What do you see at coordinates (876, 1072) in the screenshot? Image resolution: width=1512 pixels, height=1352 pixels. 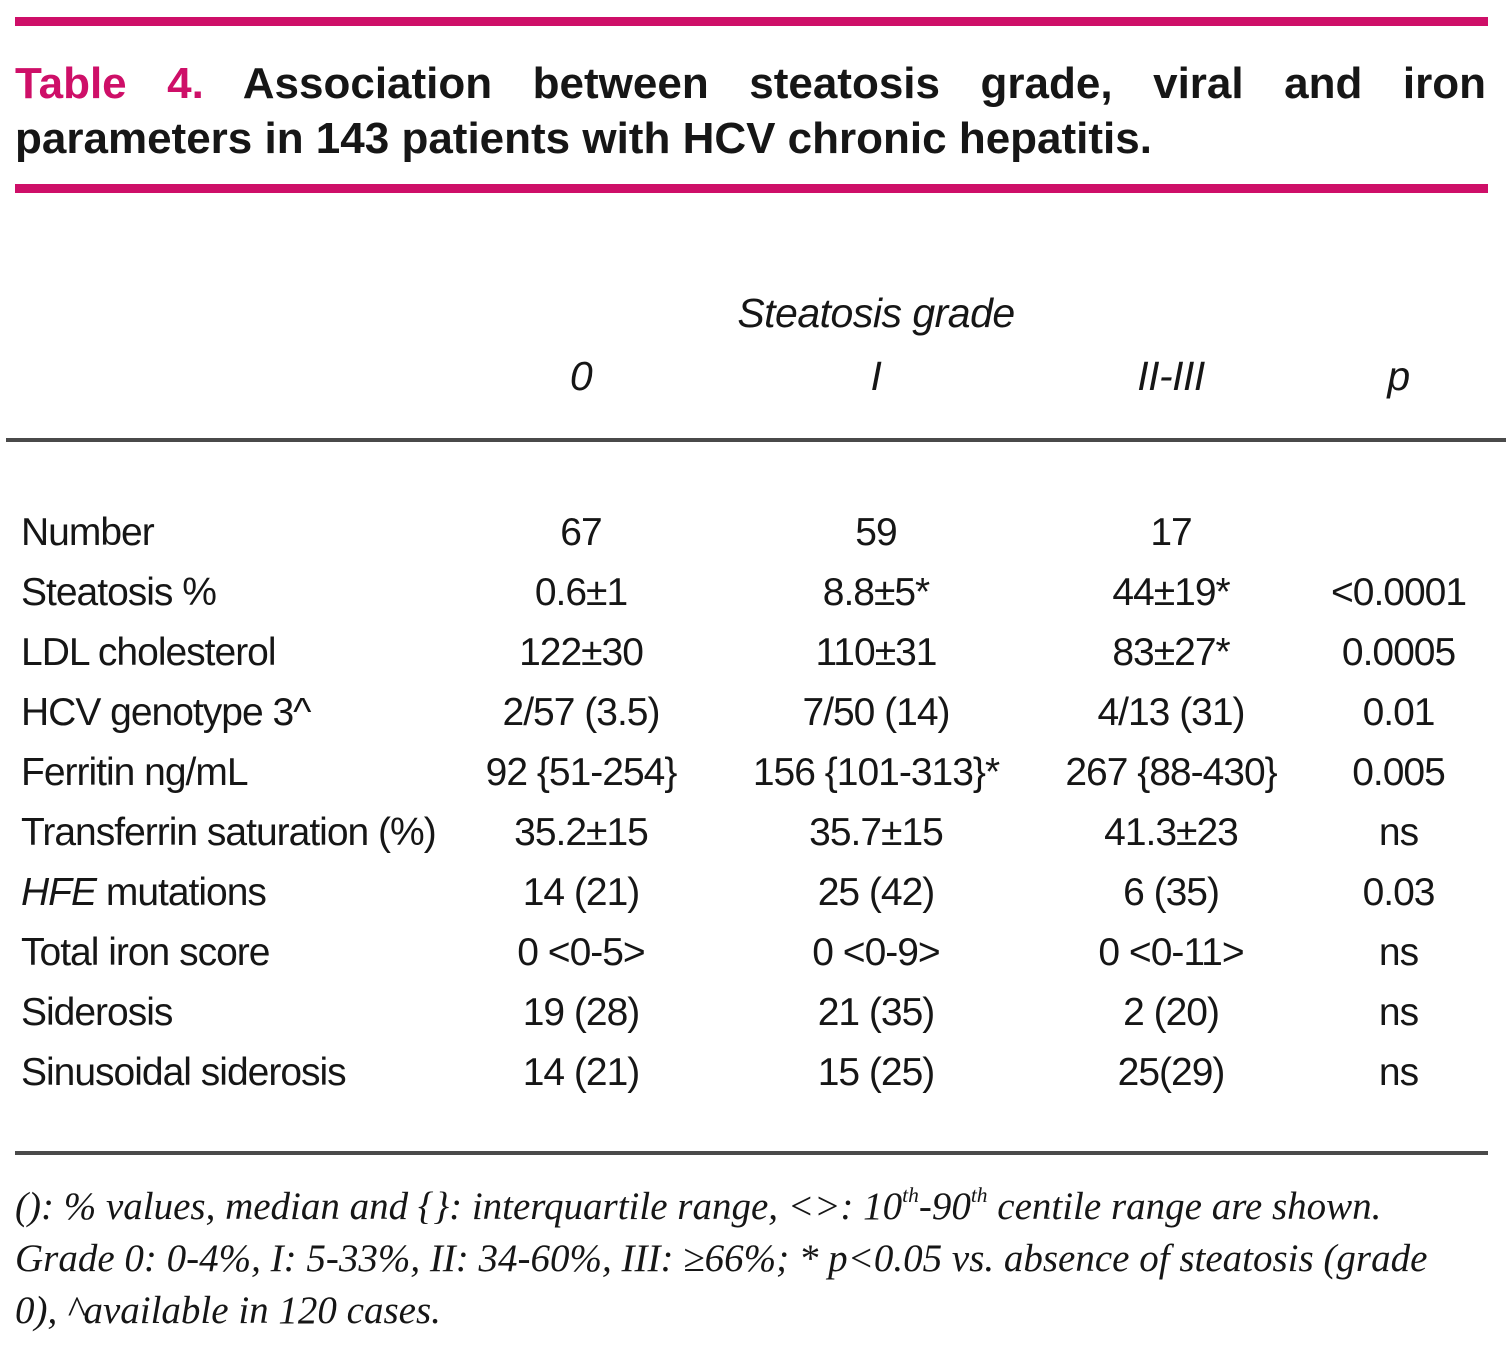 I see `cell-grade-1: 15 (25)` at bounding box center [876, 1072].